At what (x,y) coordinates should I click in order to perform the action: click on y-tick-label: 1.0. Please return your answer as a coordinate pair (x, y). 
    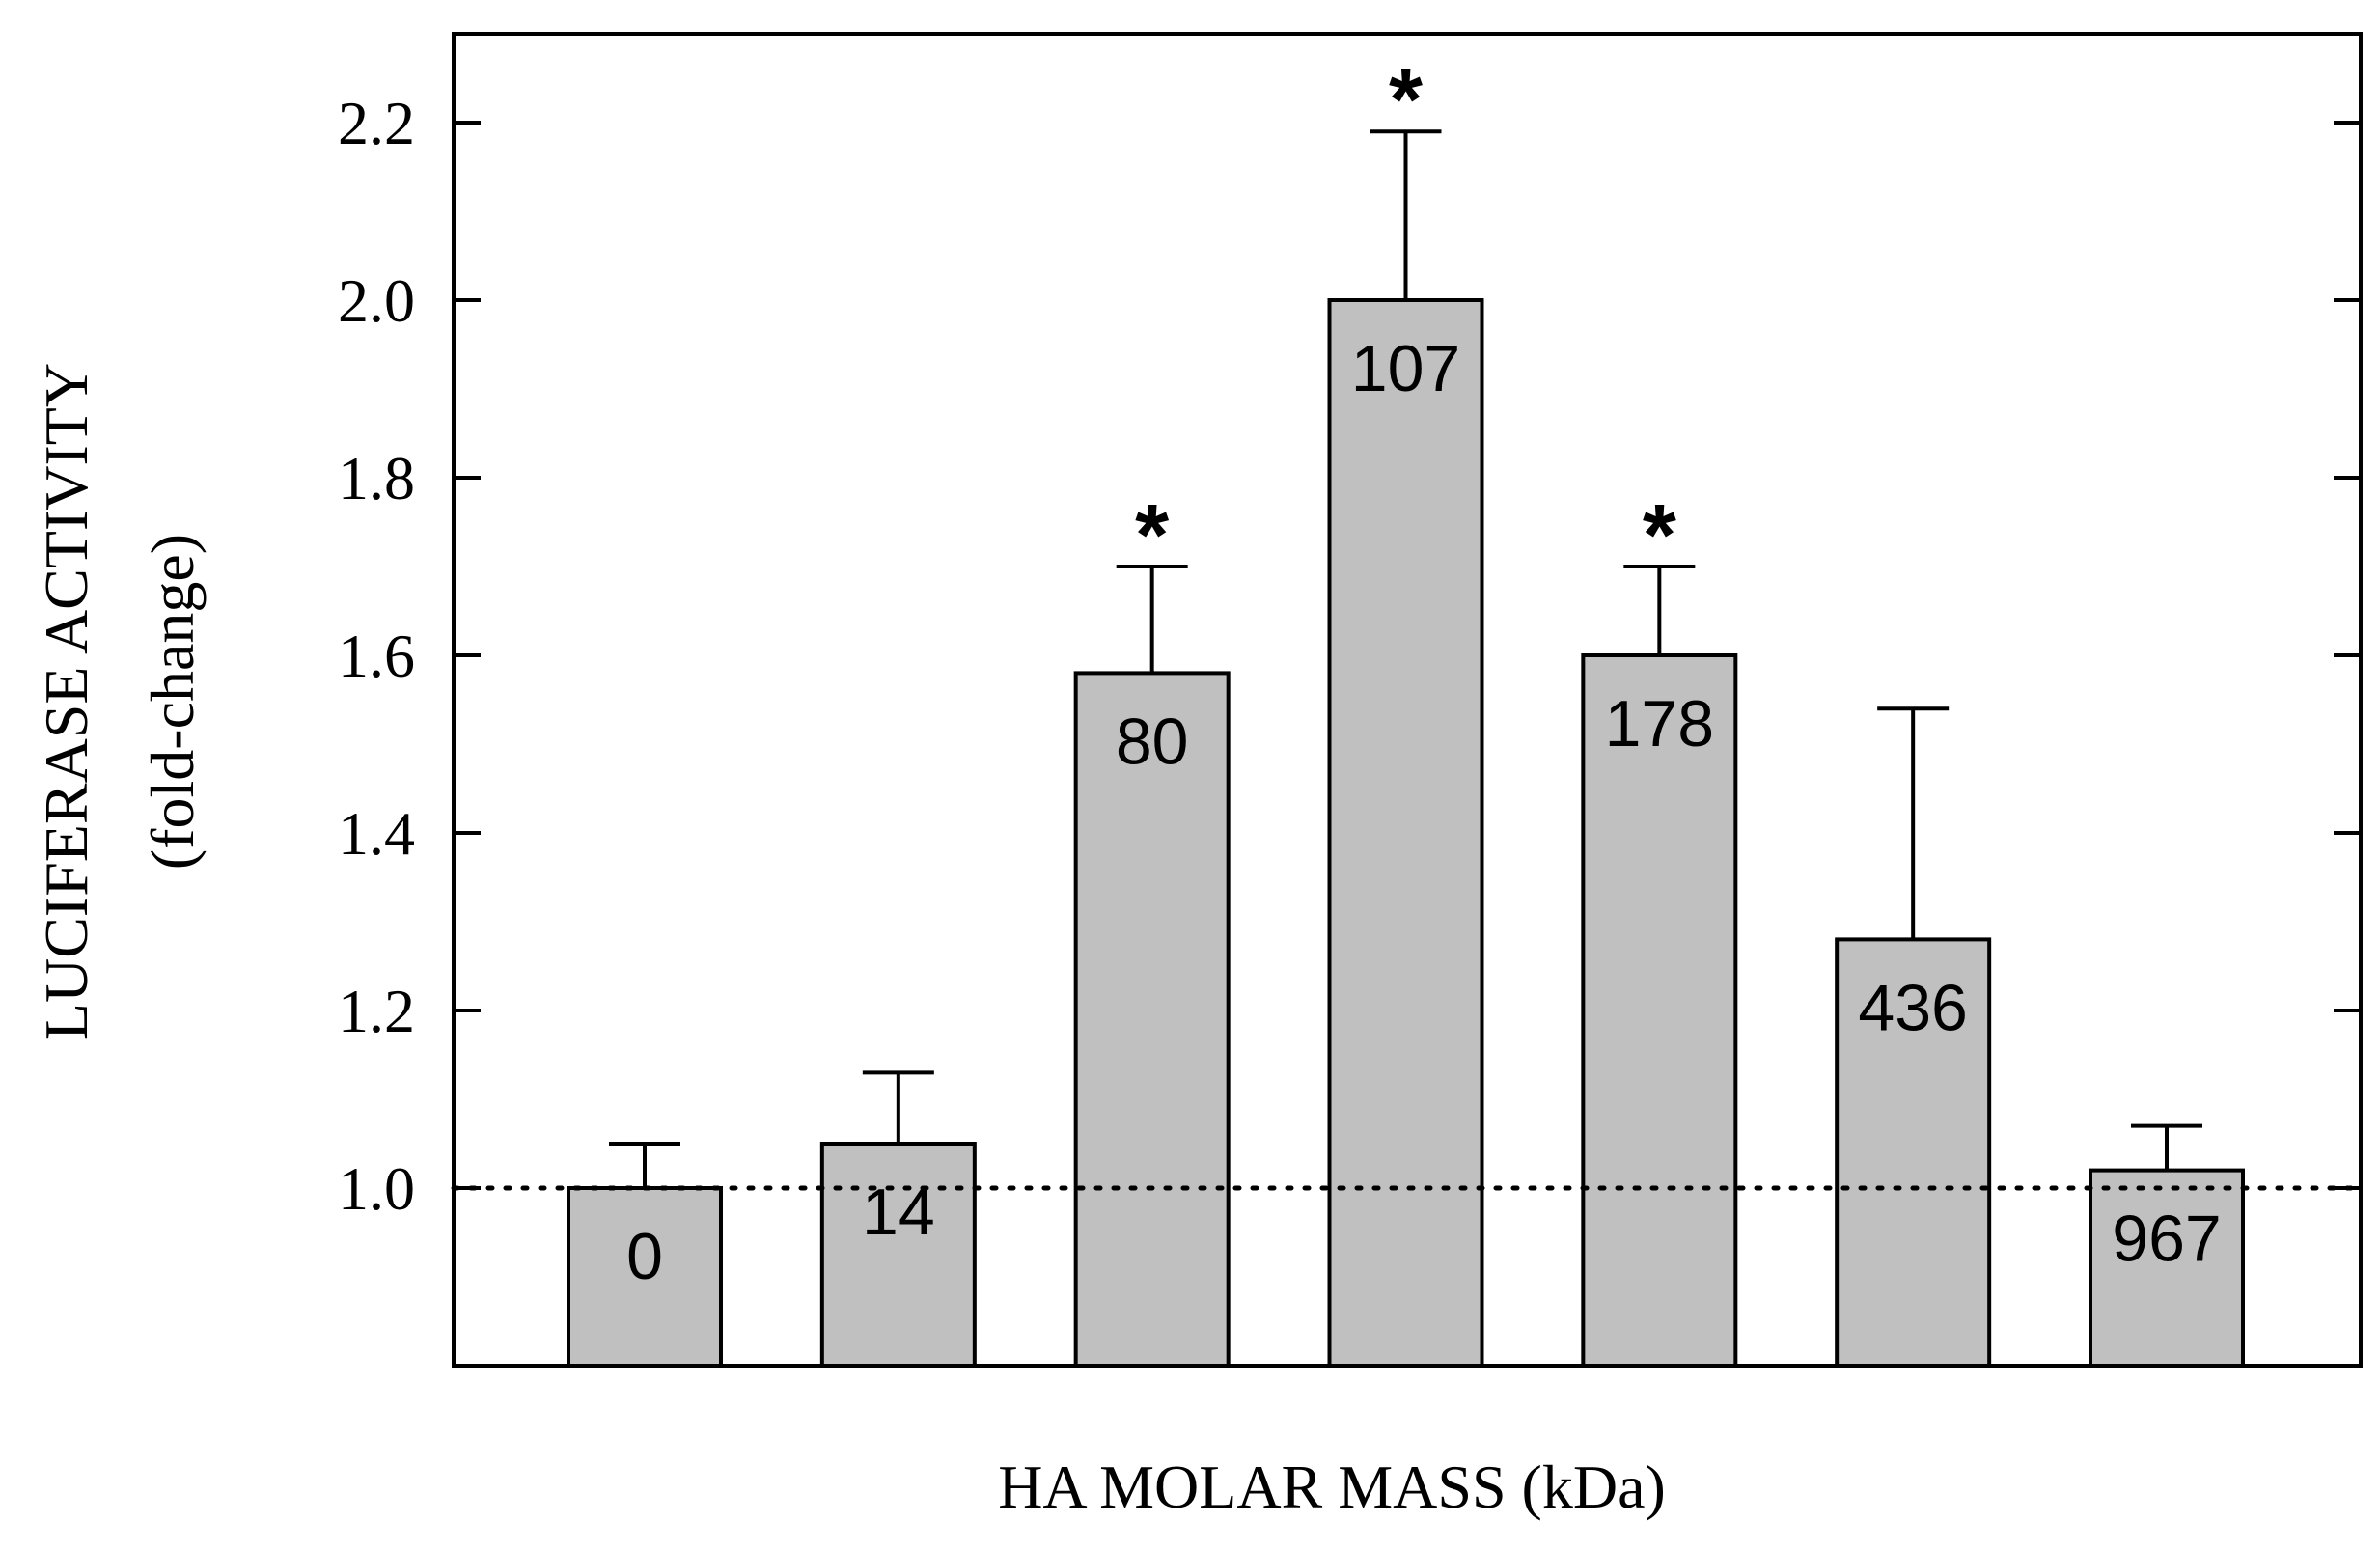
    Looking at the image, I should click on (377, 1188).